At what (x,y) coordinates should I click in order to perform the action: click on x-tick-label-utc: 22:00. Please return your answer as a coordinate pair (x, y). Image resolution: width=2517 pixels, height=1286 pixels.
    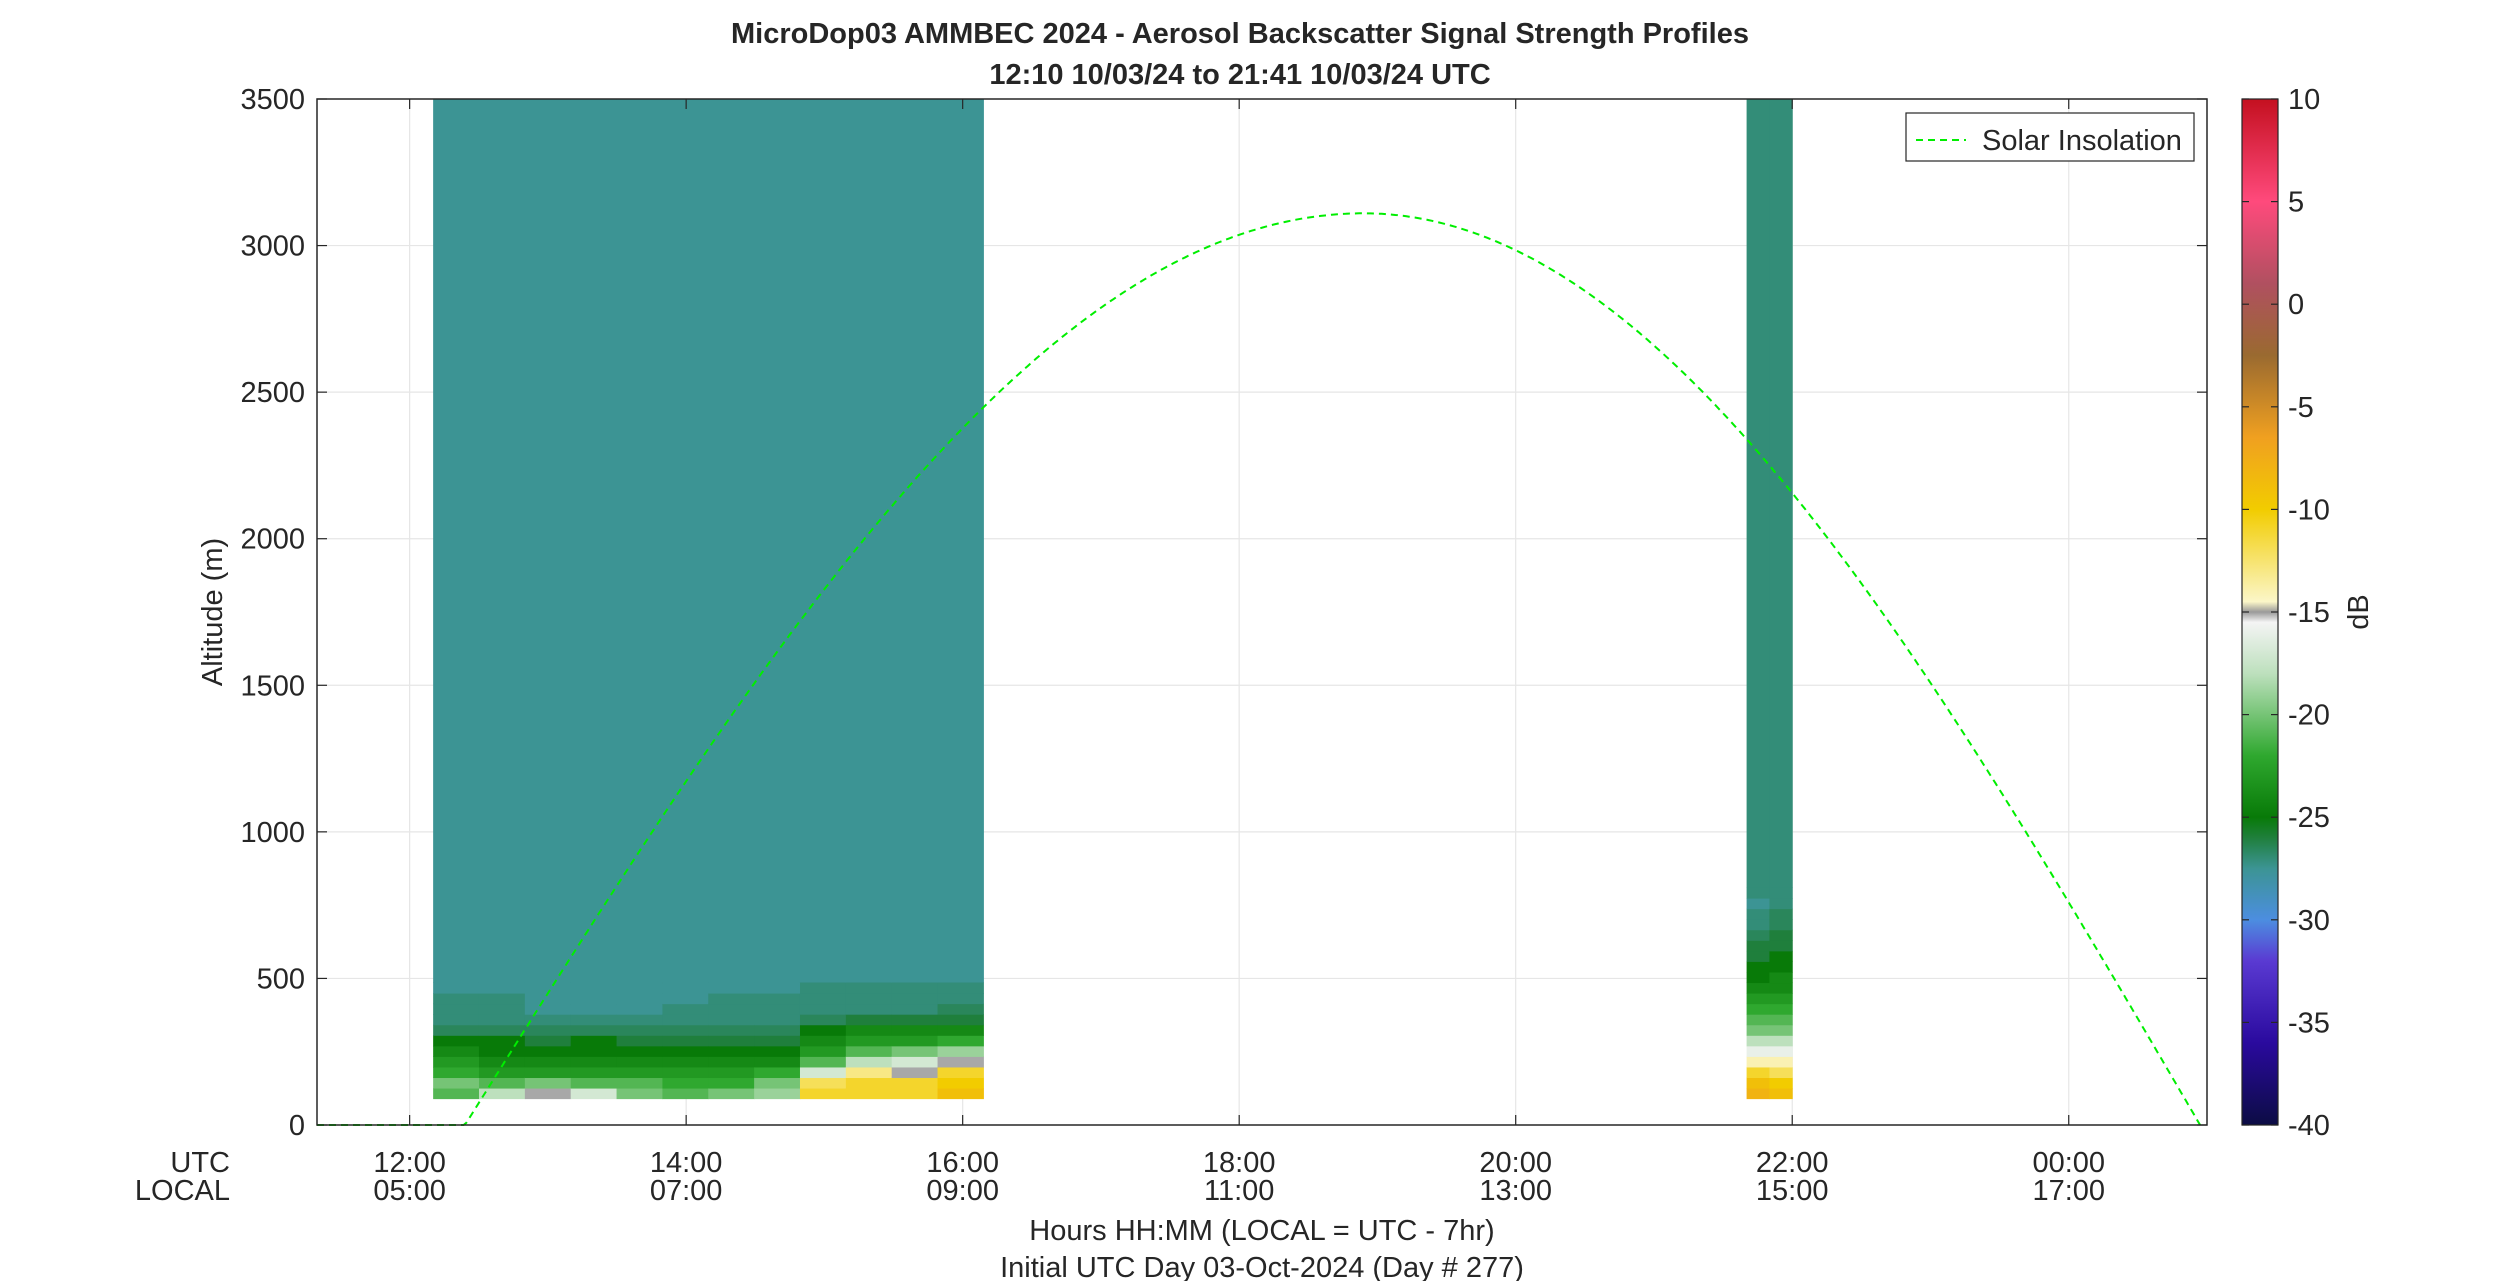
    Looking at the image, I should click on (1792, 1163).